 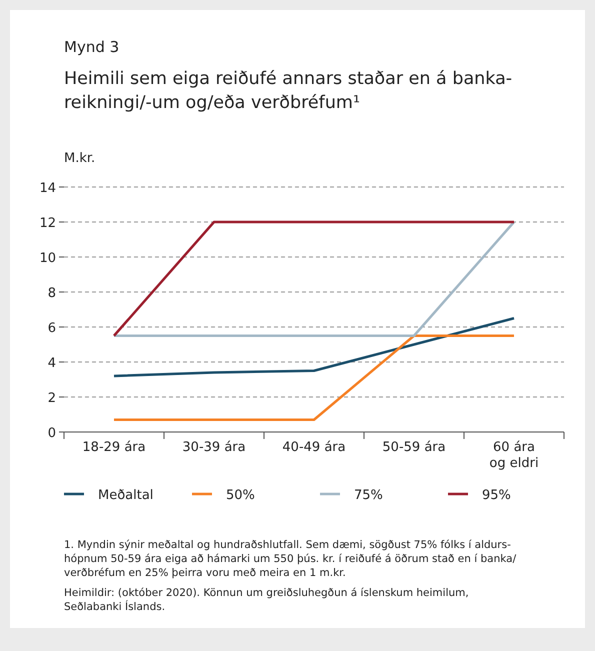 What do you see at coordinates (52, 328) in the screenshot?
I see `y-tick-label: 6` at bounding box center [52, 328].